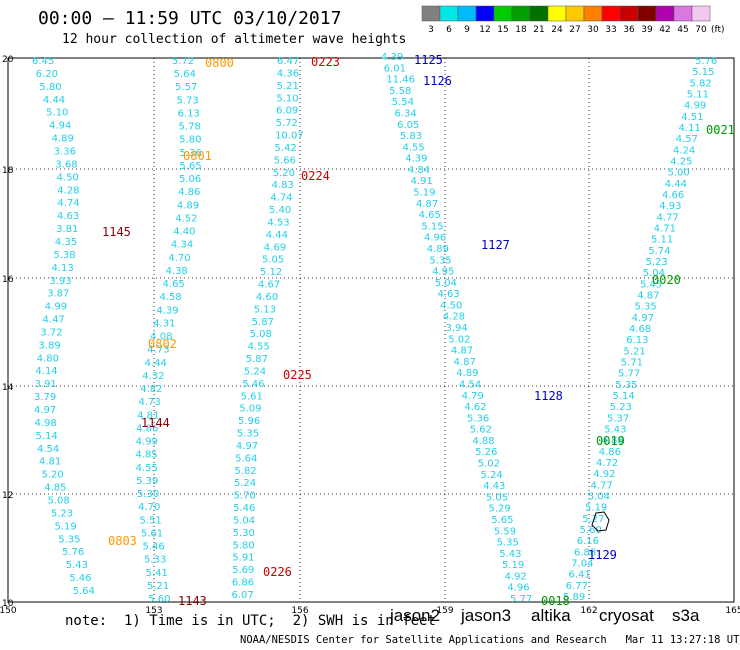  What do you see at coordinates (662, 240) in the screenshot?
I see `swh-value: 5.11` at bounding box center [662, 240].